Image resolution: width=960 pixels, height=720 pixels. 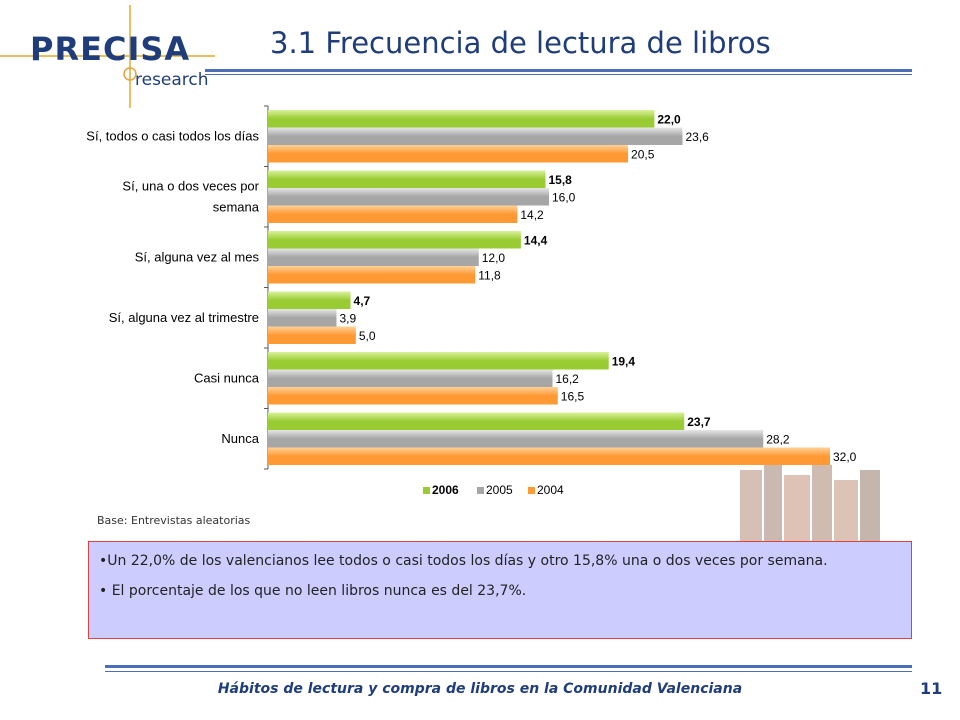 I want to click on data-label: 28,2, so click(x=778, y=440).